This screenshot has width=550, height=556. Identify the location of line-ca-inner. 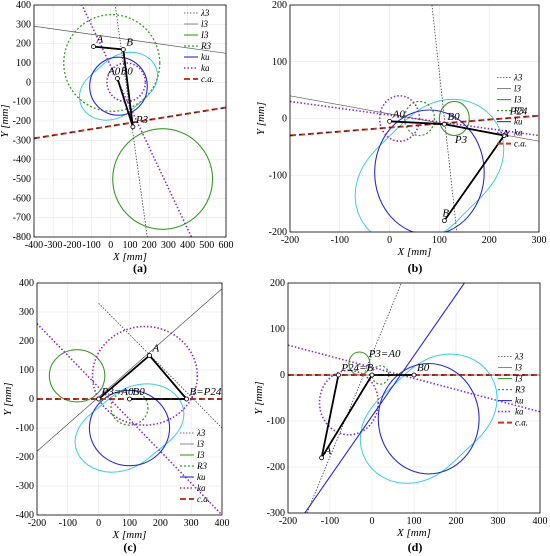
(130, 123).